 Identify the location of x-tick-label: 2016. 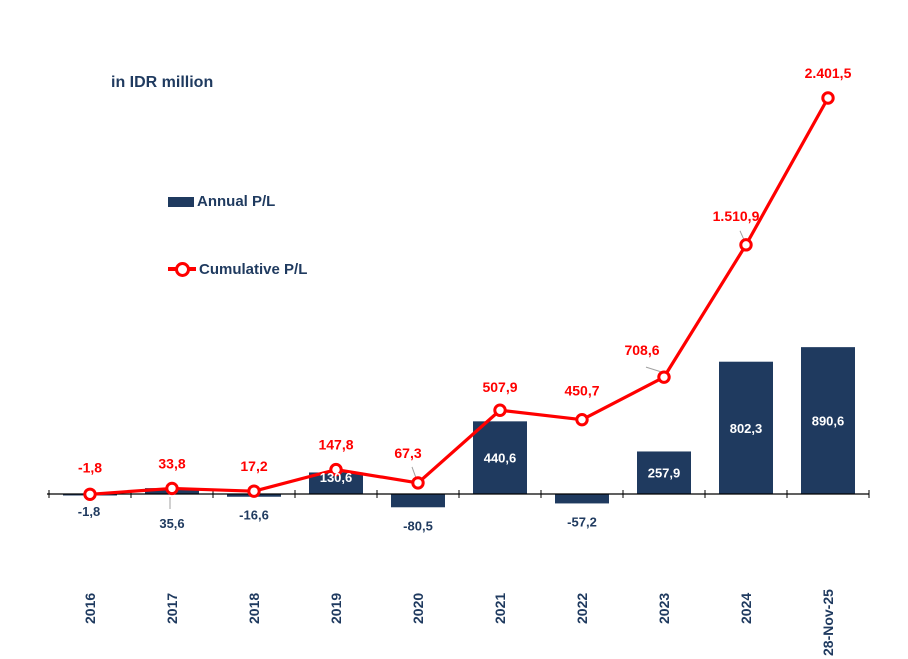
(90, 608).